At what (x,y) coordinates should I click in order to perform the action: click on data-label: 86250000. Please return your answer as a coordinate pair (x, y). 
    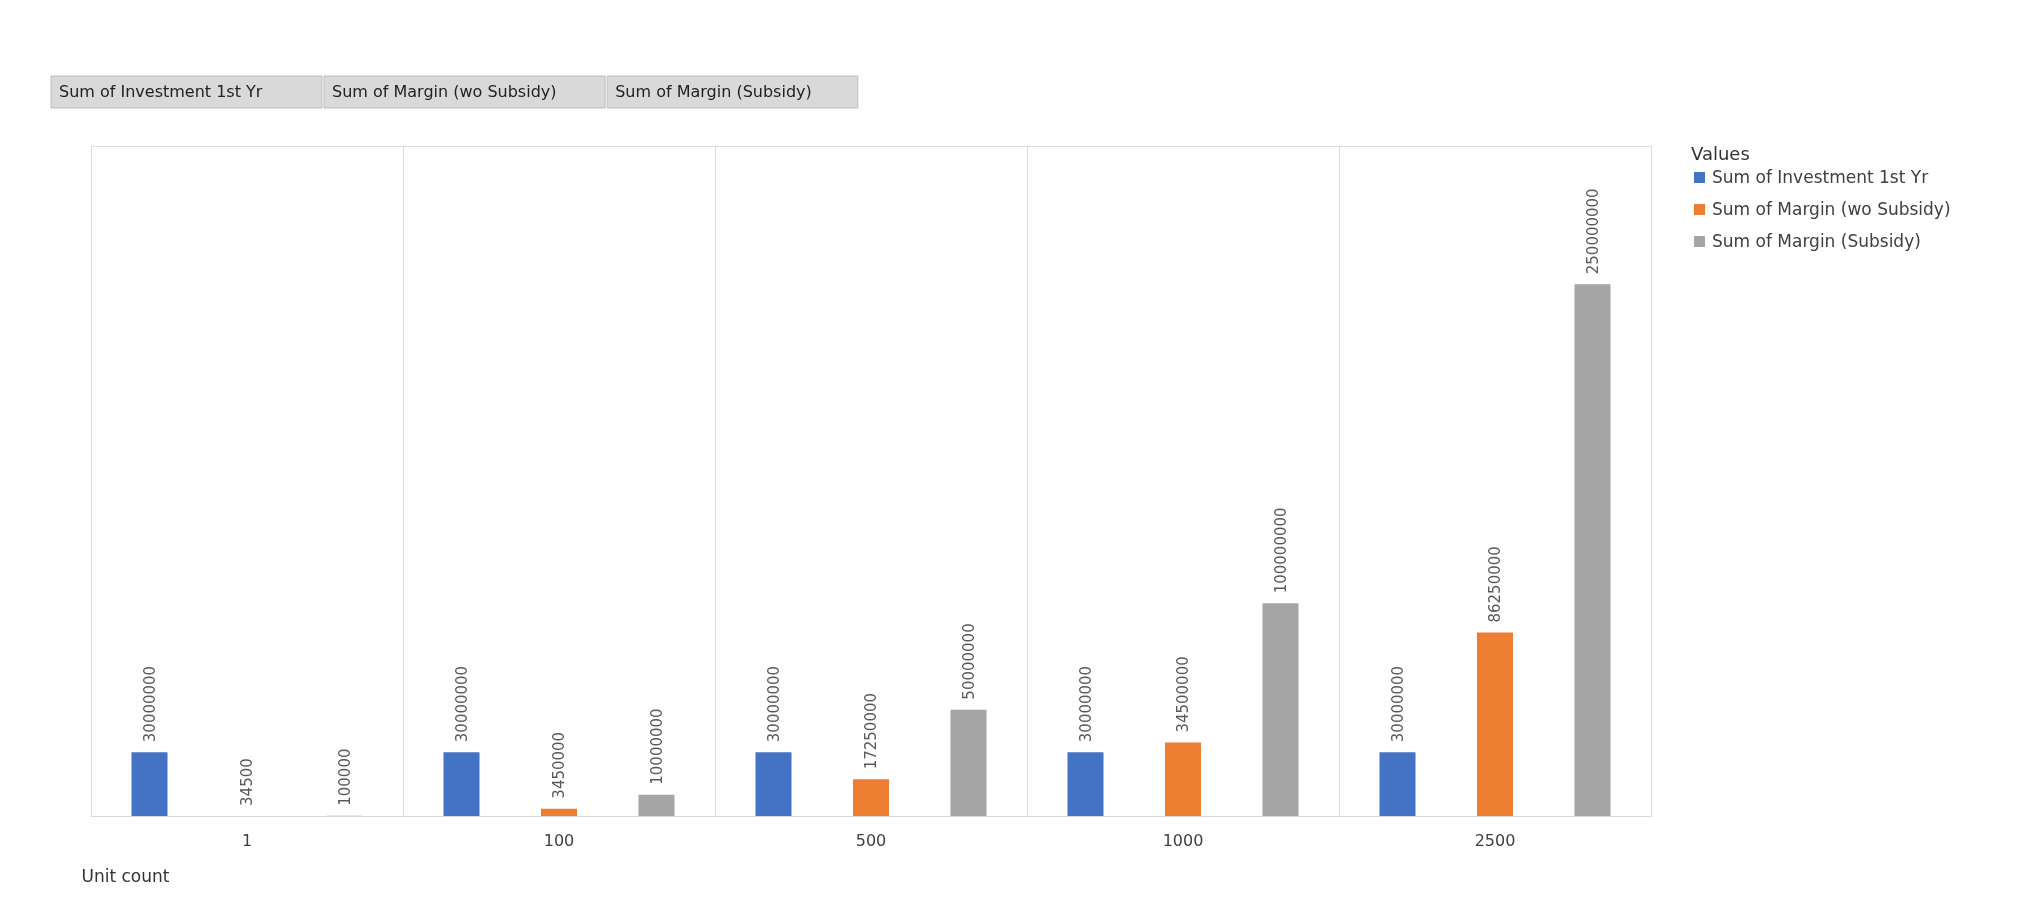
    Looking at the image, I should click on (1495, 584).